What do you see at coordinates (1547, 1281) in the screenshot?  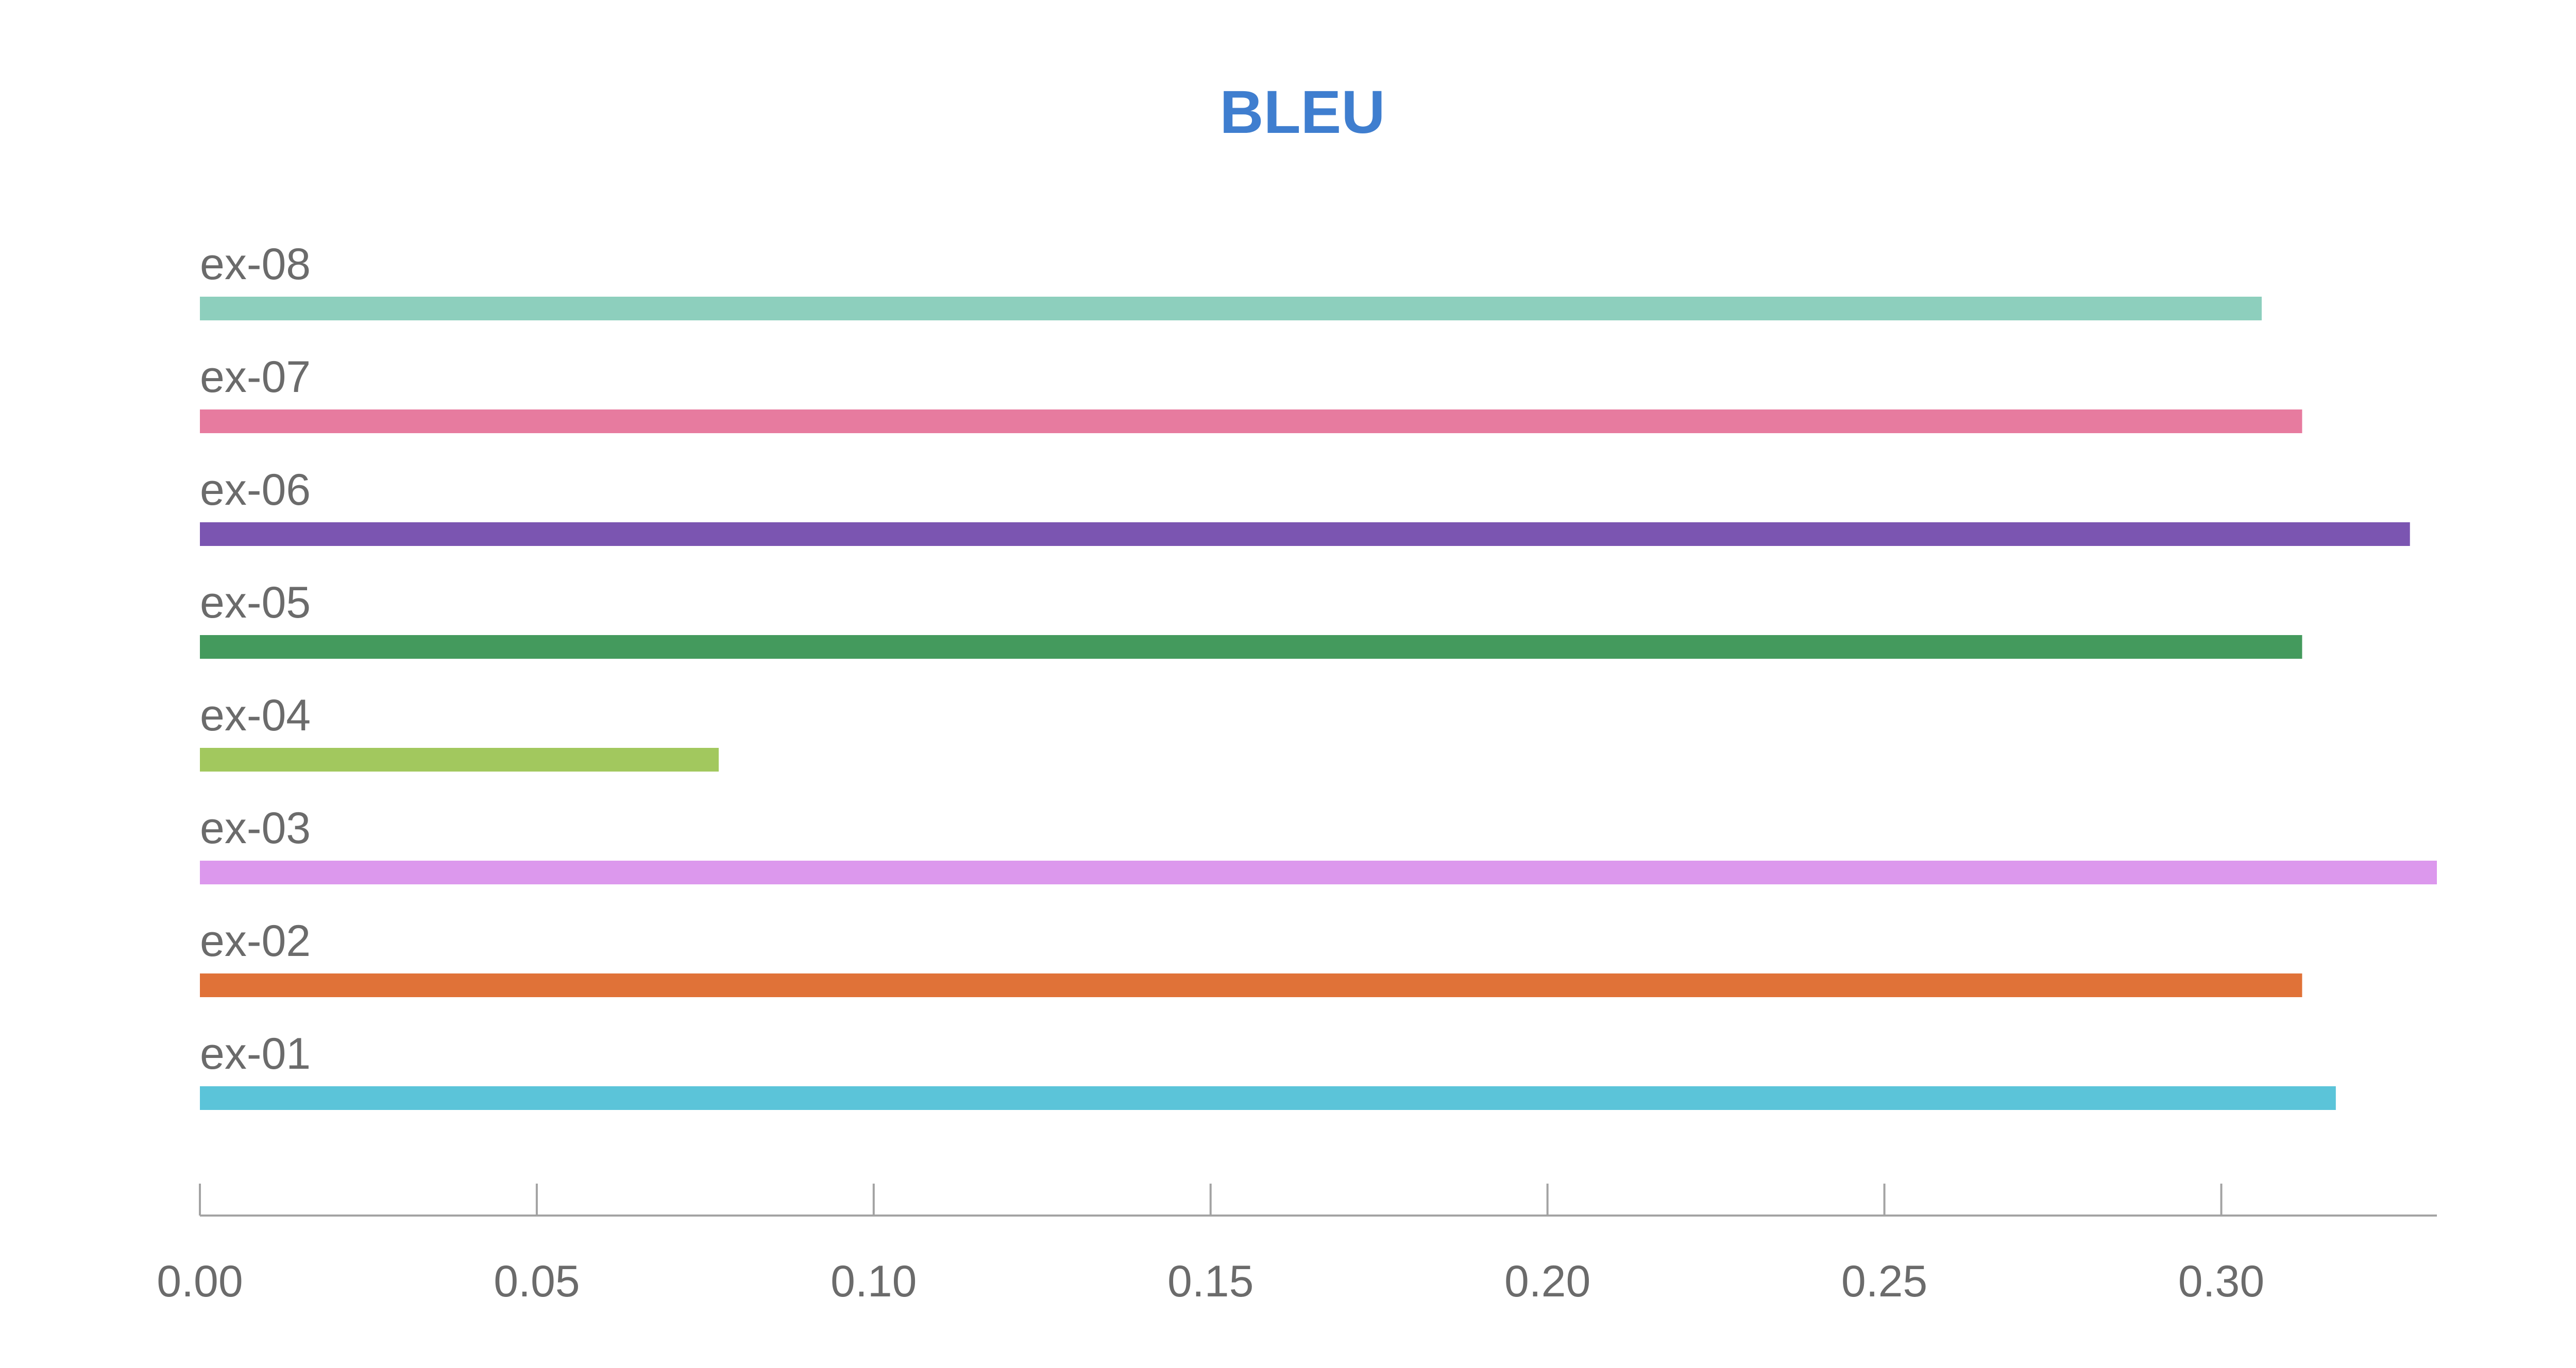 I see `x-tick-label: 0.20` at bounding box center [1547, 1281].